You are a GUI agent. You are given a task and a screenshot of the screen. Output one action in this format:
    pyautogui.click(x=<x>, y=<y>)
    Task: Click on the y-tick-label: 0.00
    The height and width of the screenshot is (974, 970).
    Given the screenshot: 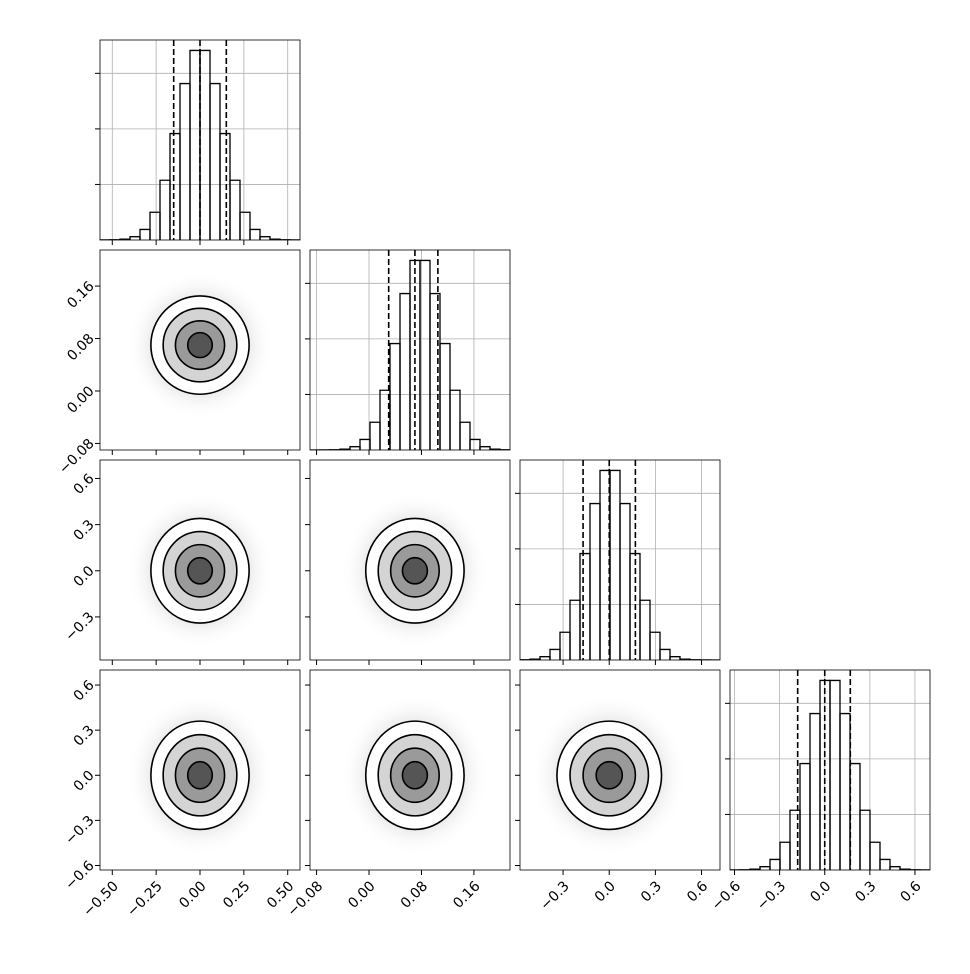 What is the action you would take?
    pyautogui.click(x=80, y=399)
    